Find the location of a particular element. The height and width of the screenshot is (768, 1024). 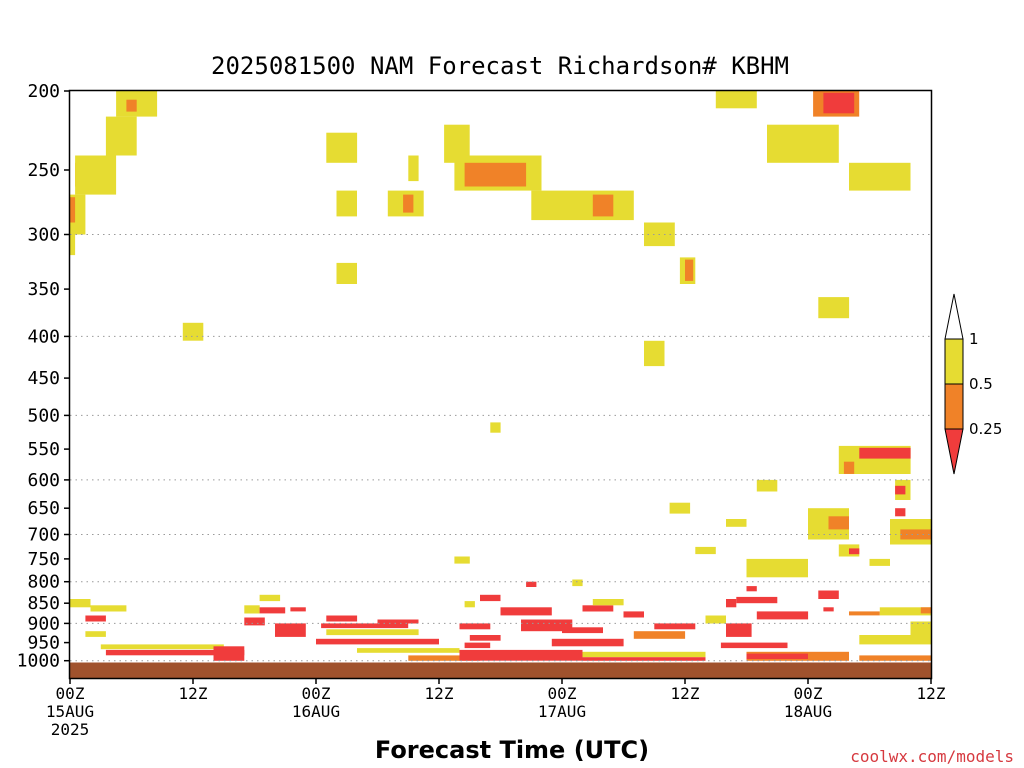

colorbar-top-triangle is located at coordinates (954, 316).